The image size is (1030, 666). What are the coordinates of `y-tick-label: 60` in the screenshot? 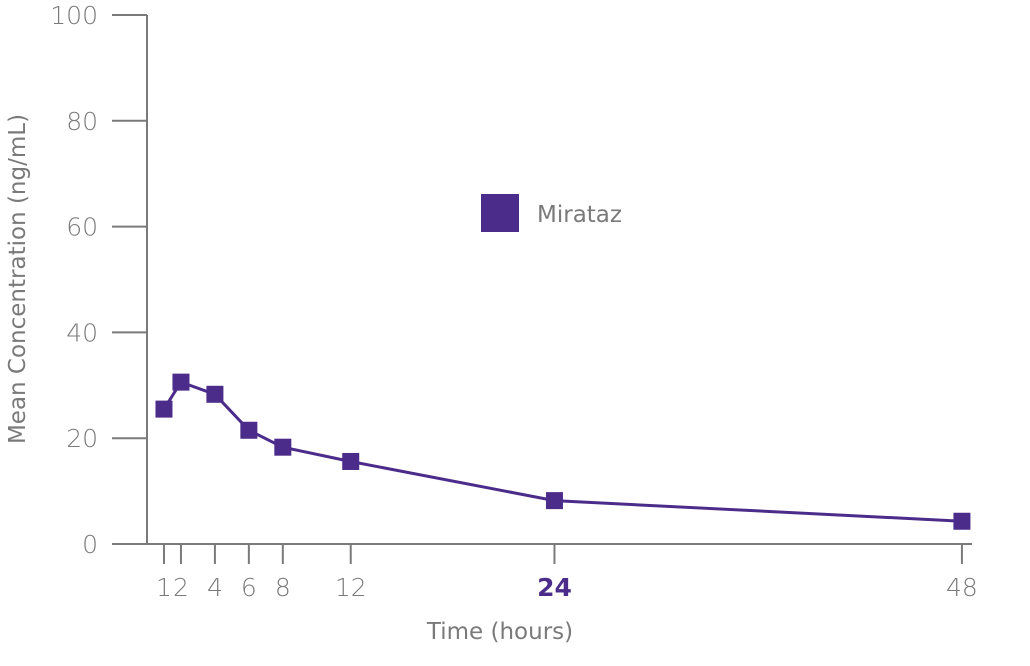 It's located at (82, 227).